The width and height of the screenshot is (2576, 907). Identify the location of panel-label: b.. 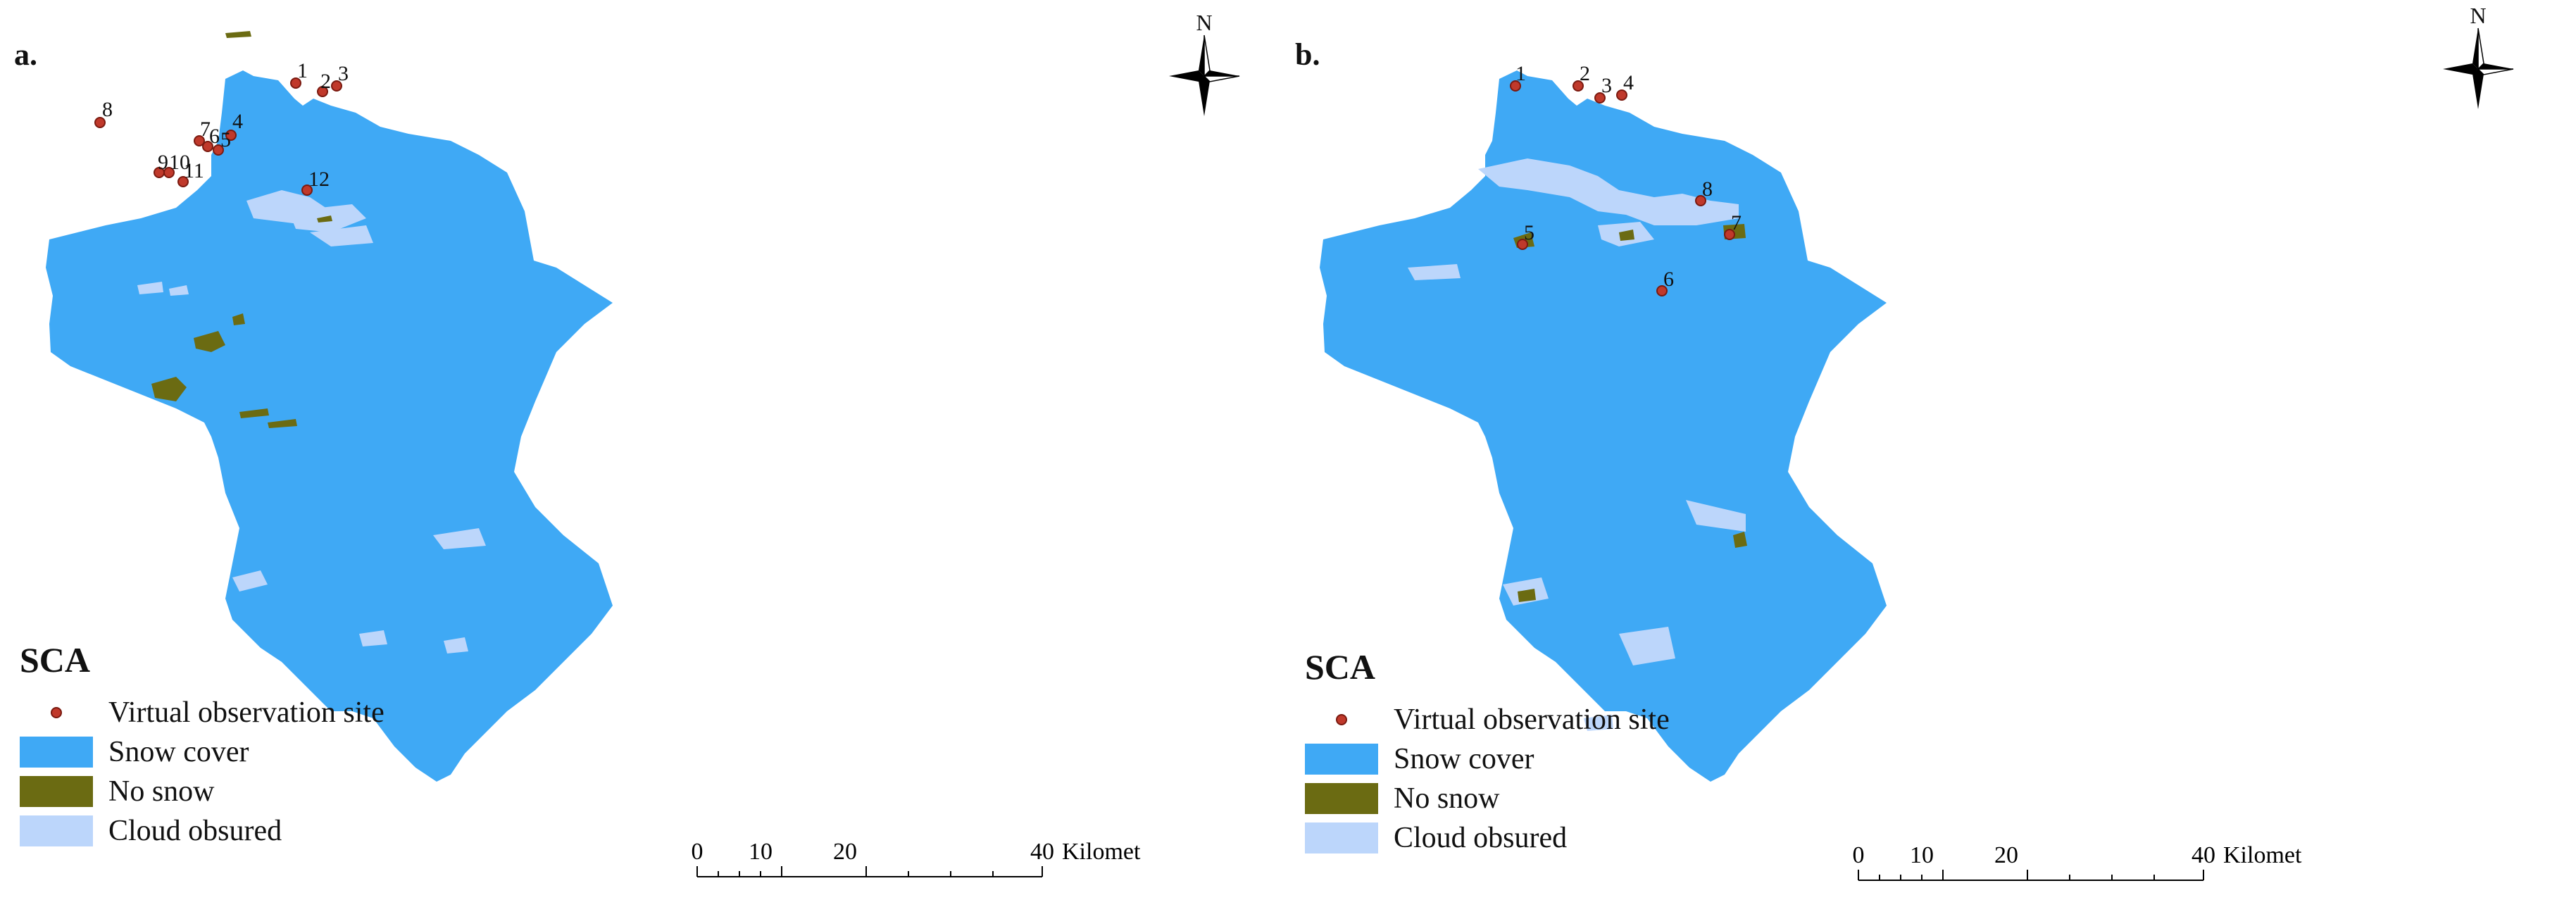
(1307, 54).